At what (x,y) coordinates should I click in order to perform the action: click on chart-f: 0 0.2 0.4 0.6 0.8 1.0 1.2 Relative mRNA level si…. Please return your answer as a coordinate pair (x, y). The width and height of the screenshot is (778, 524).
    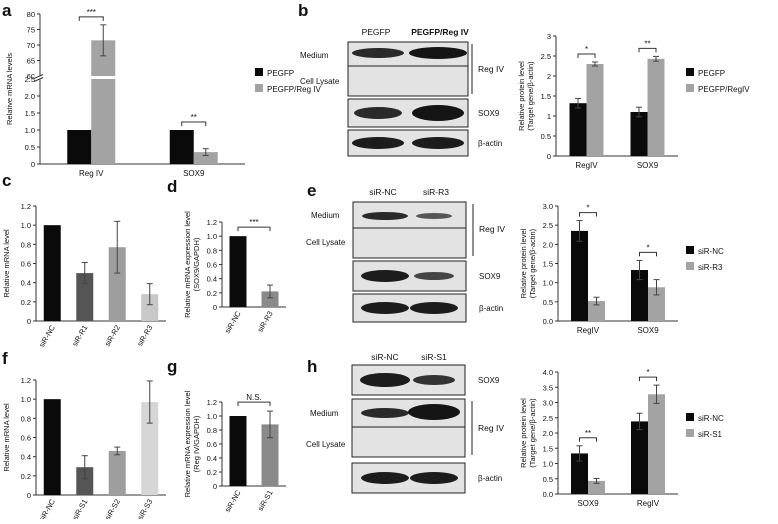
    Looking at the image, I should click on (84, 449).